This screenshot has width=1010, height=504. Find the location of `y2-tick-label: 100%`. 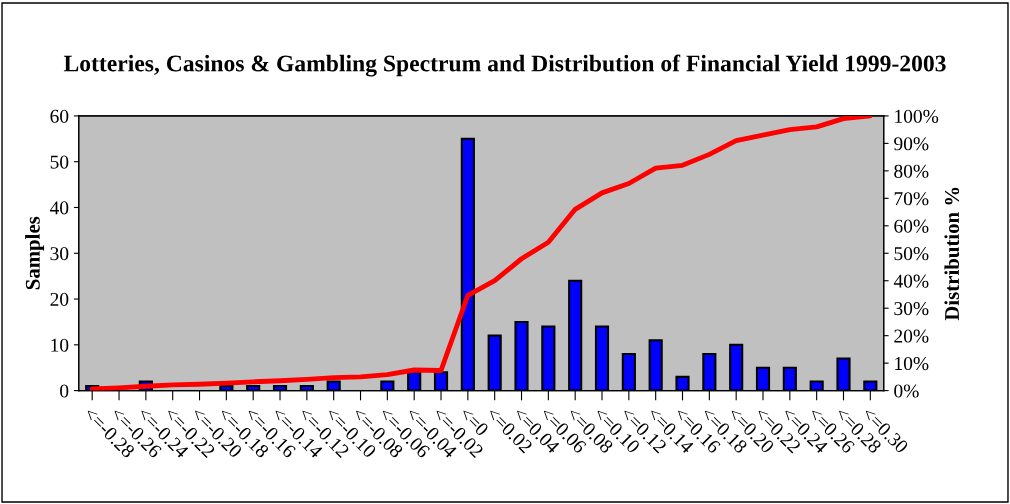

y2-tick-label: 100% is located at coordinates (917, 116).